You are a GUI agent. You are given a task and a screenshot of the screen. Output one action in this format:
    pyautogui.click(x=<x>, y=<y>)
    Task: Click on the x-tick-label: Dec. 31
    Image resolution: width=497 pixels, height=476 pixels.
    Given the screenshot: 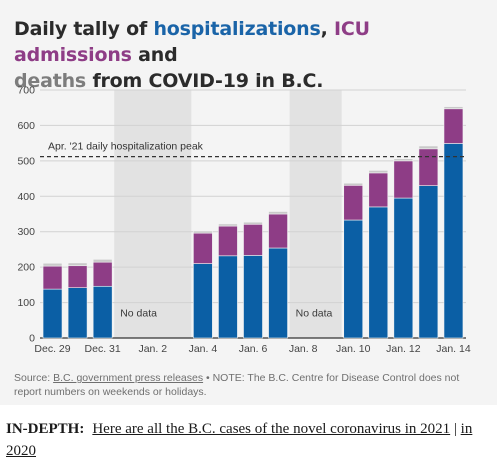 What is the action you would take?
    pyautogui.click(x=103, y=349)
    